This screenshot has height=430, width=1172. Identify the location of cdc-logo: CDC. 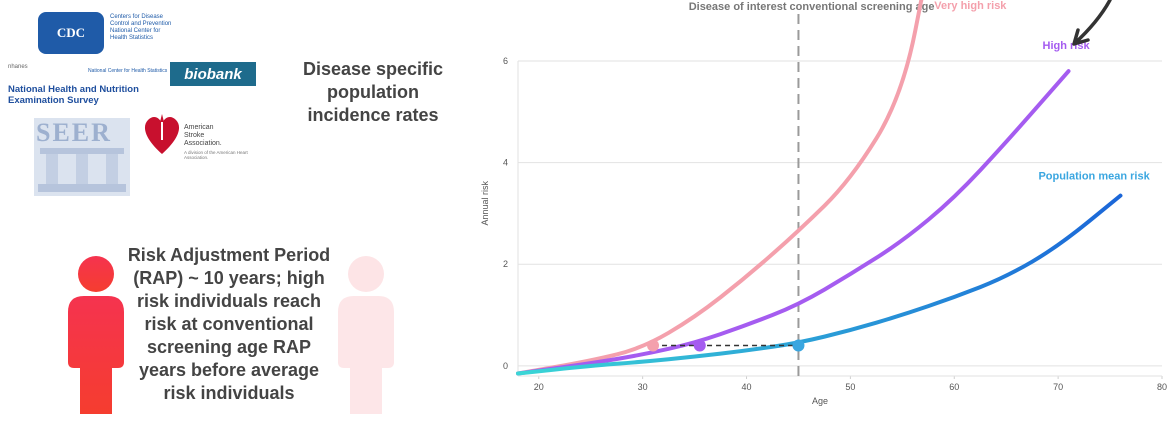
(71, 33).